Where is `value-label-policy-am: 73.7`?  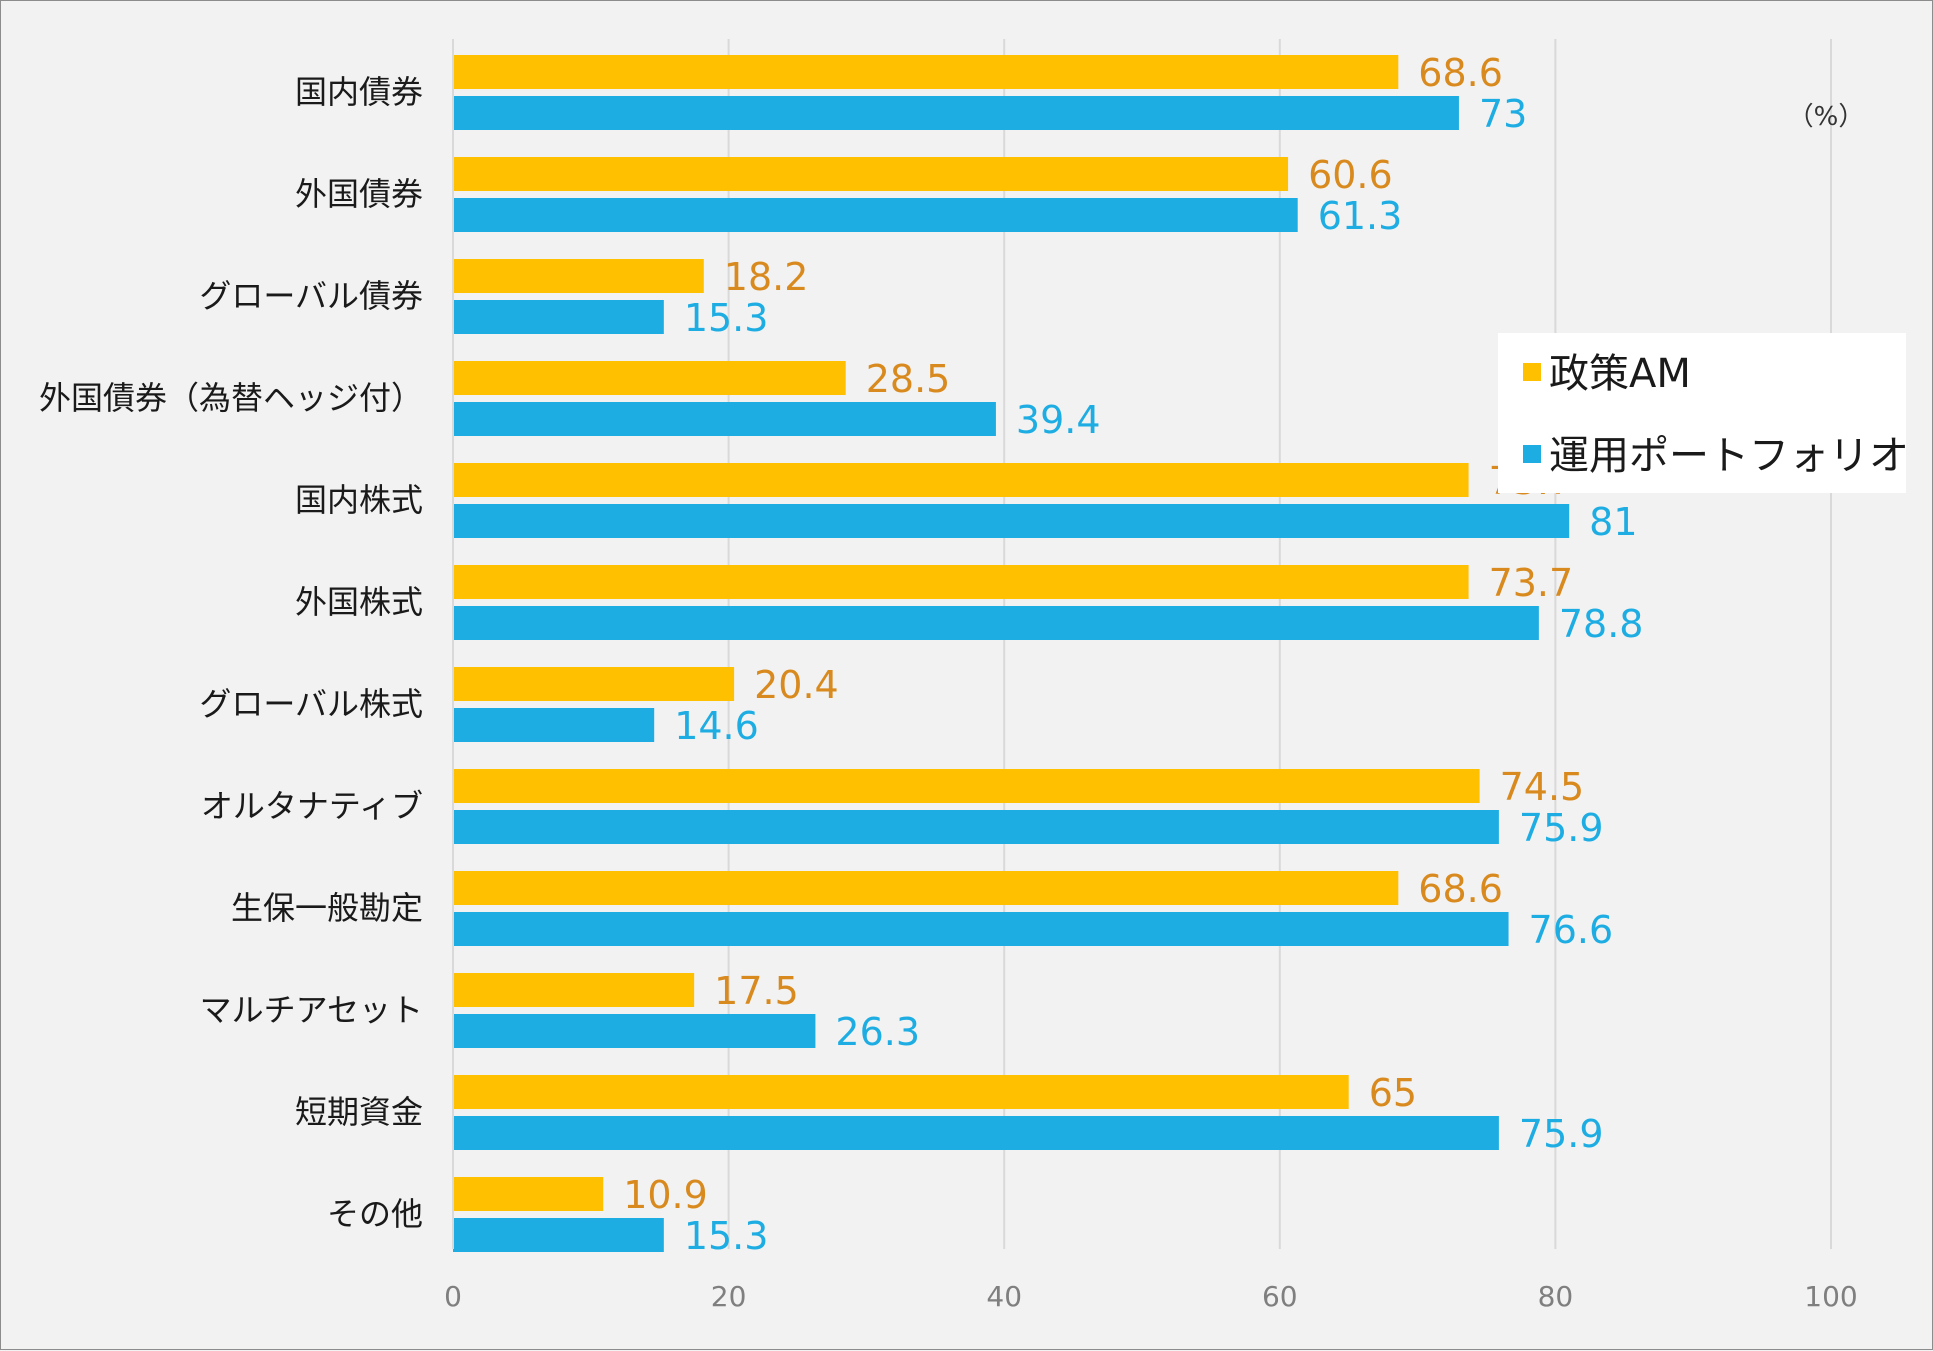
value-label-policy-am: 73.7 is located at coordinates (1531, 583).